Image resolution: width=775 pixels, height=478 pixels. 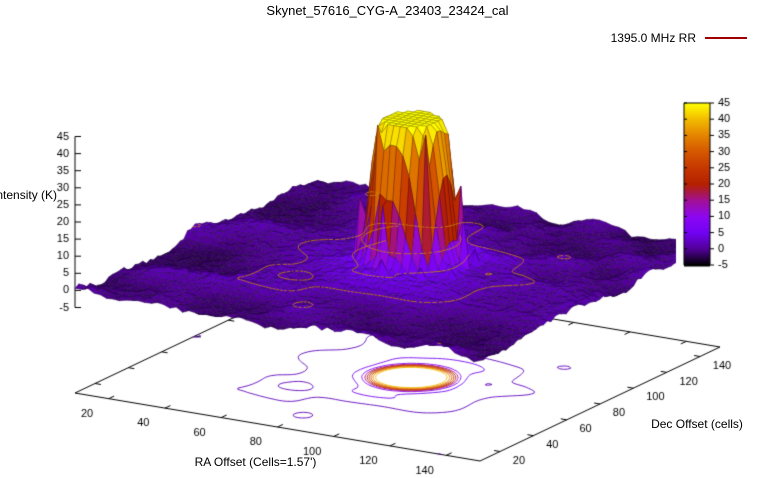 I want to click on y-axis-label: Dec Offset (cells), so click(x=697, y=424).